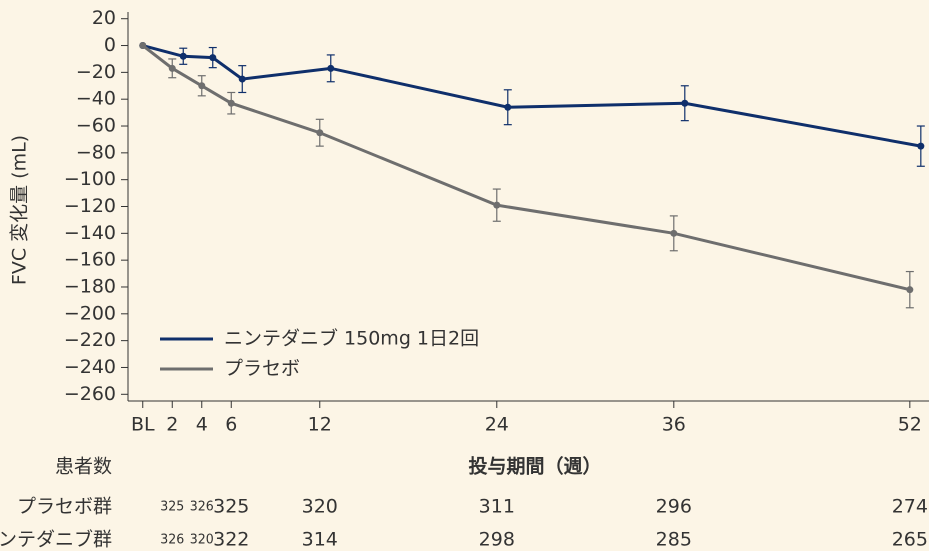 The width and height of the screenshot is (929, 551). I want to click on y-tick-label: −140, so click(90, 233).